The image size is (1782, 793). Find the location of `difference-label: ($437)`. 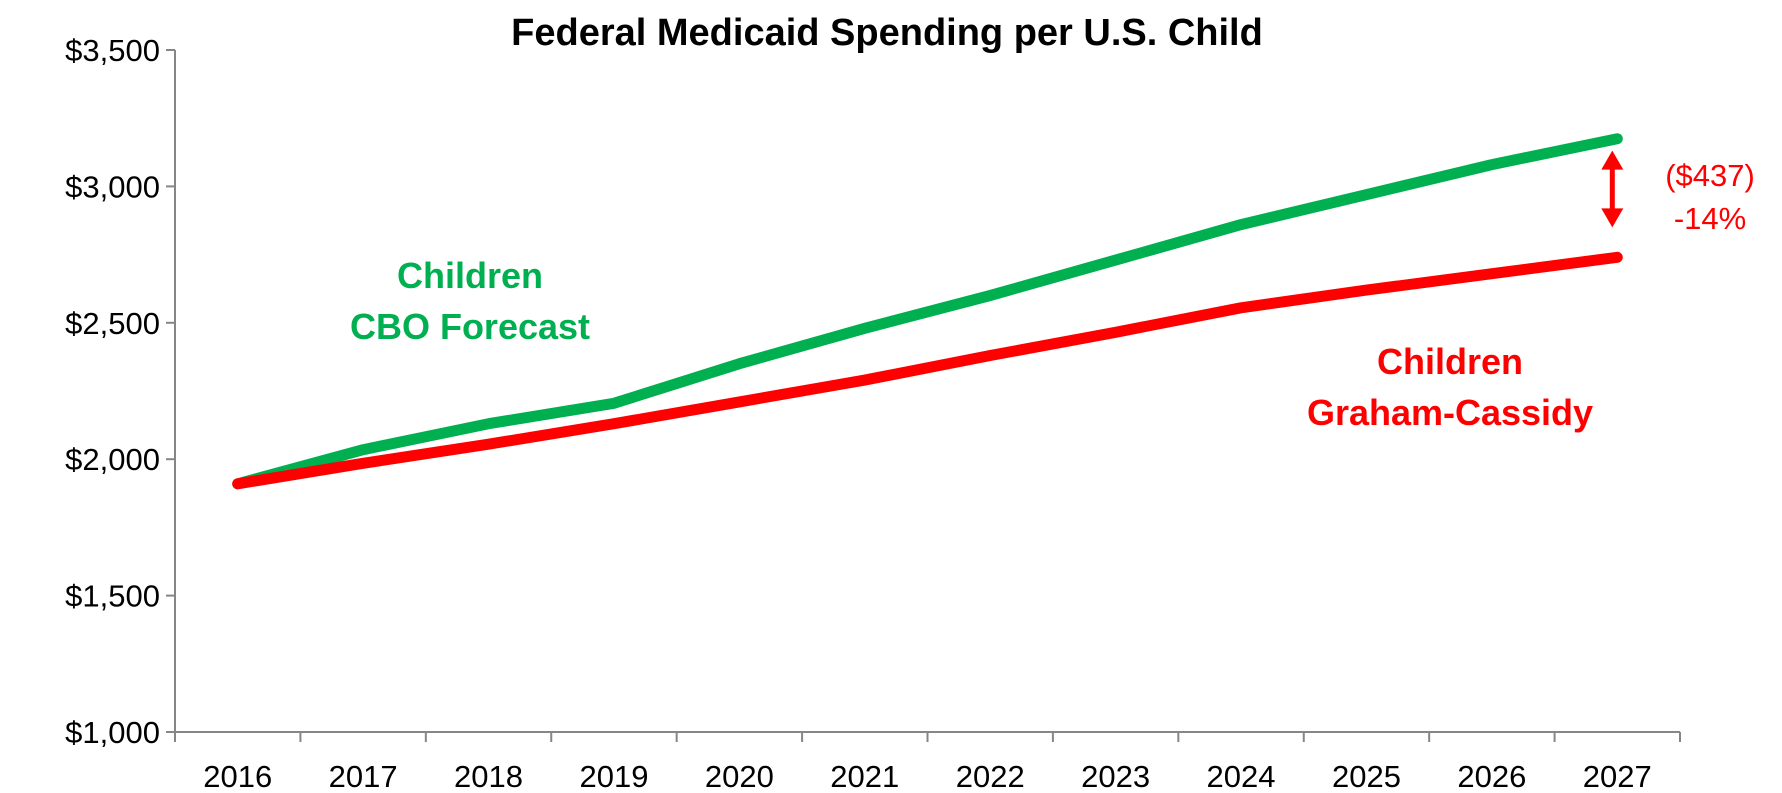

difference-label: ($437) is located at coordinates (1710, 175).